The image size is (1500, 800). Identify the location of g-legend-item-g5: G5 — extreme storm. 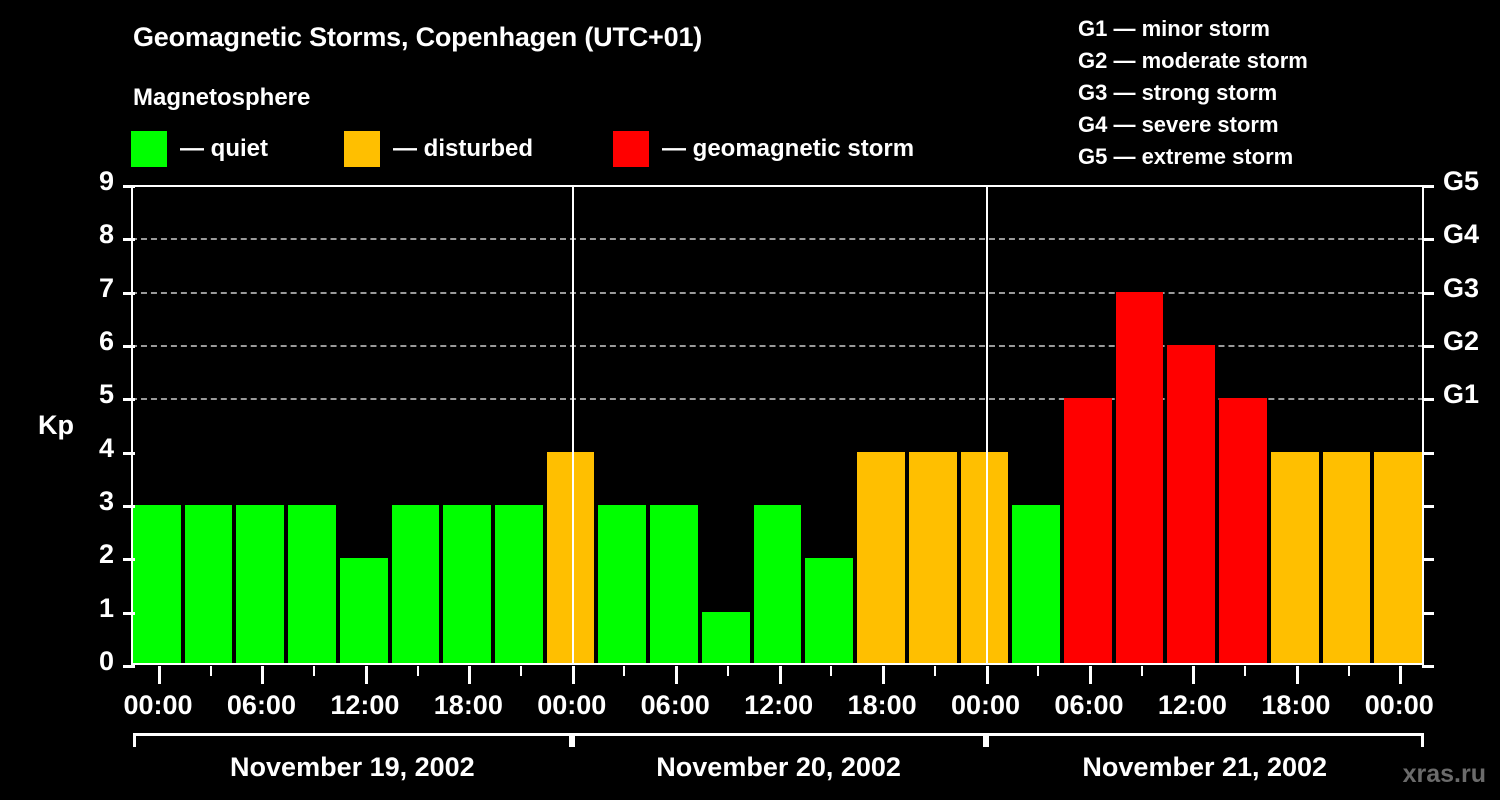
(1186, 156).